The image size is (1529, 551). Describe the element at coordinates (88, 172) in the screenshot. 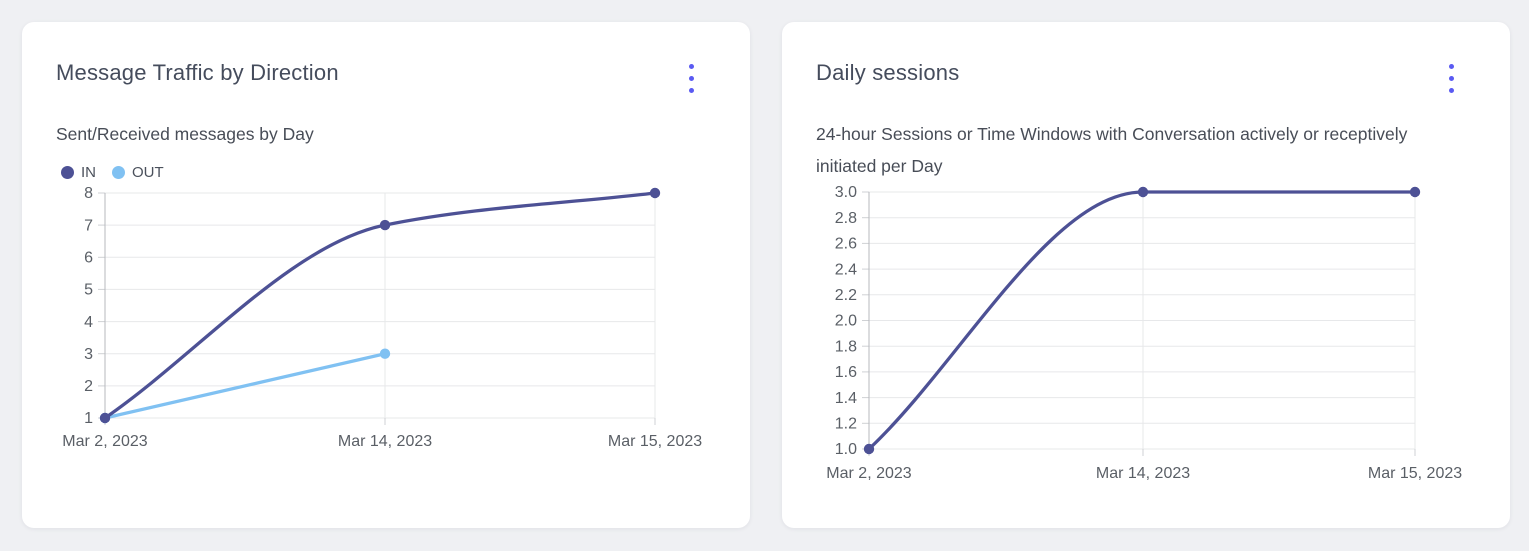

I see `legend-label-in: IN` at that location.